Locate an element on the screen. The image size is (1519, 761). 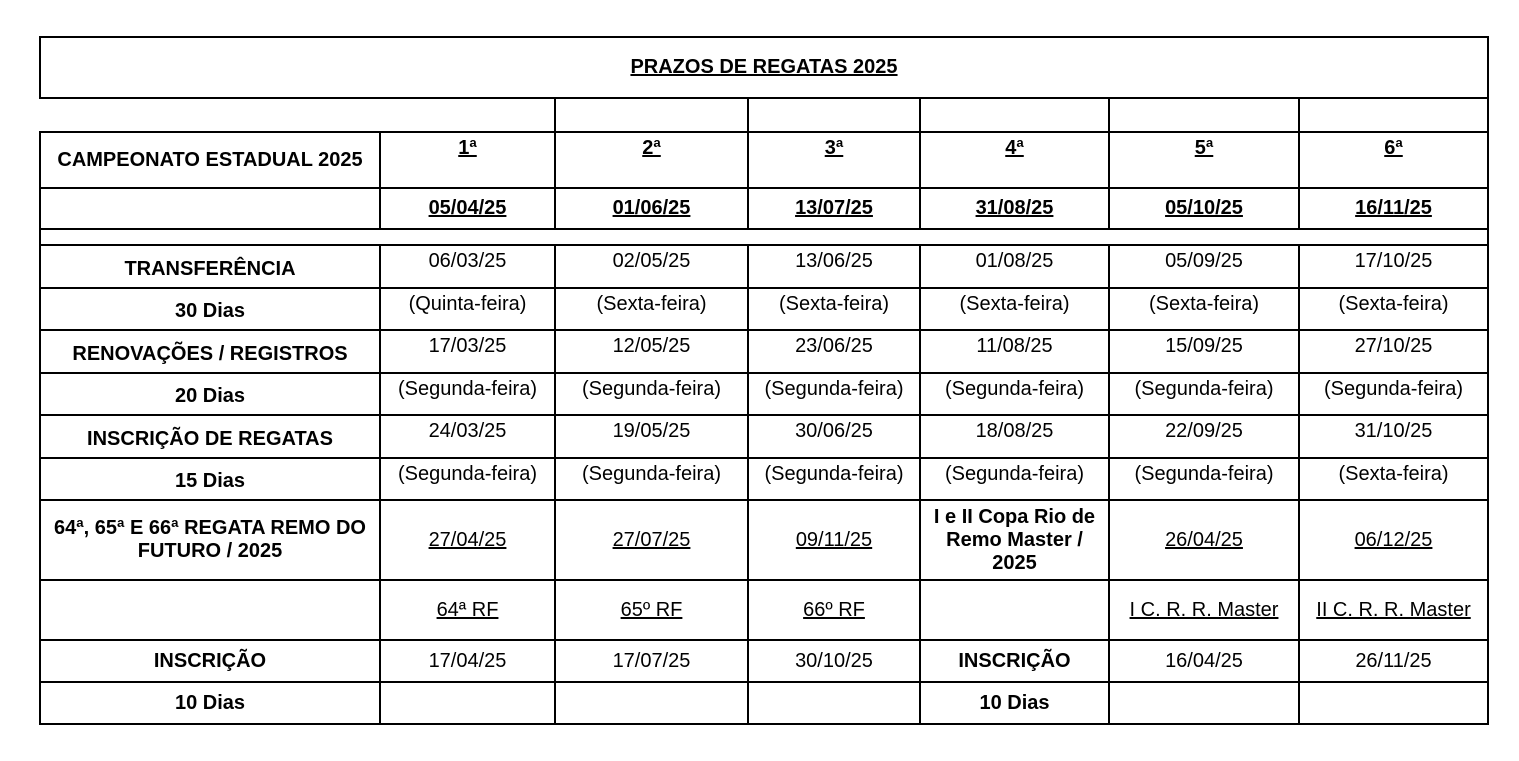
stage-date: 01/06/25 is located at coordinates (651, 208).